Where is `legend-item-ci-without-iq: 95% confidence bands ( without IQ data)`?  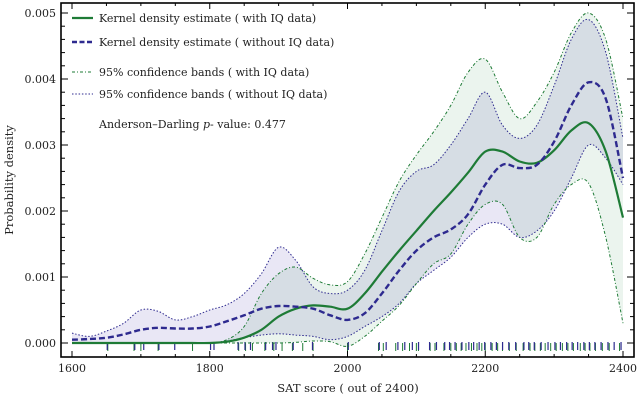
legend-item-ci-without-iq: 95% confidence bands ( without IQ data) is located at coordinates (199, 94).